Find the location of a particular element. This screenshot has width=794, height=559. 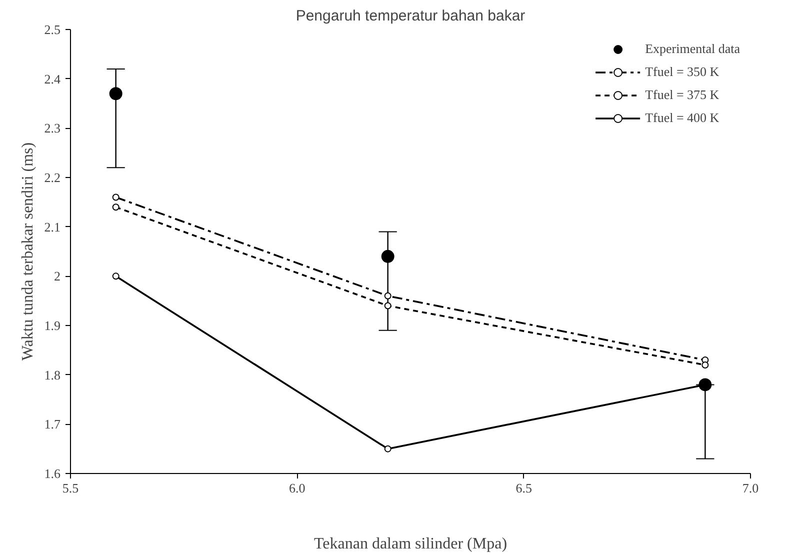

y-axis-title: Waktu tunda terbakar sendiri (ms) is located at coordinates (27, 251).